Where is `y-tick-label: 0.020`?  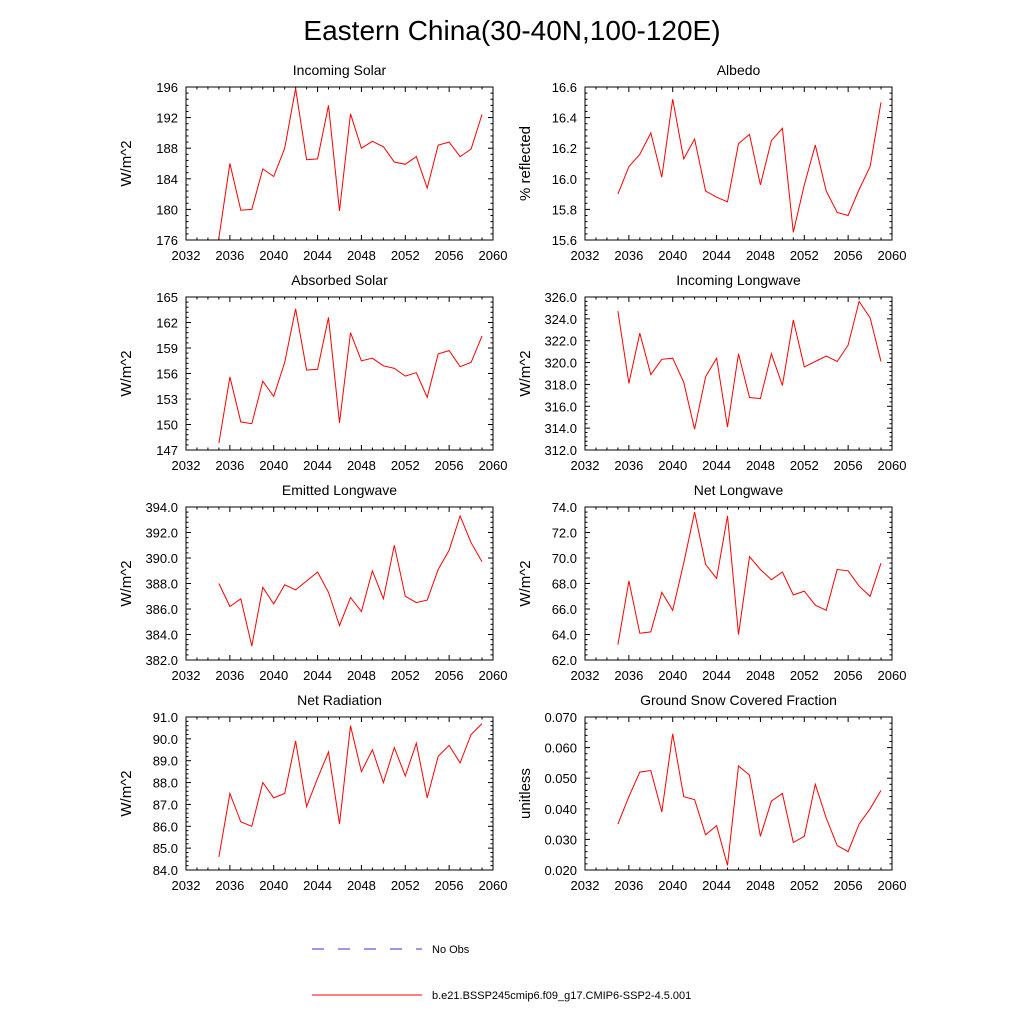
y-tick-label: 0.020 is located at coordinates (560, 870).